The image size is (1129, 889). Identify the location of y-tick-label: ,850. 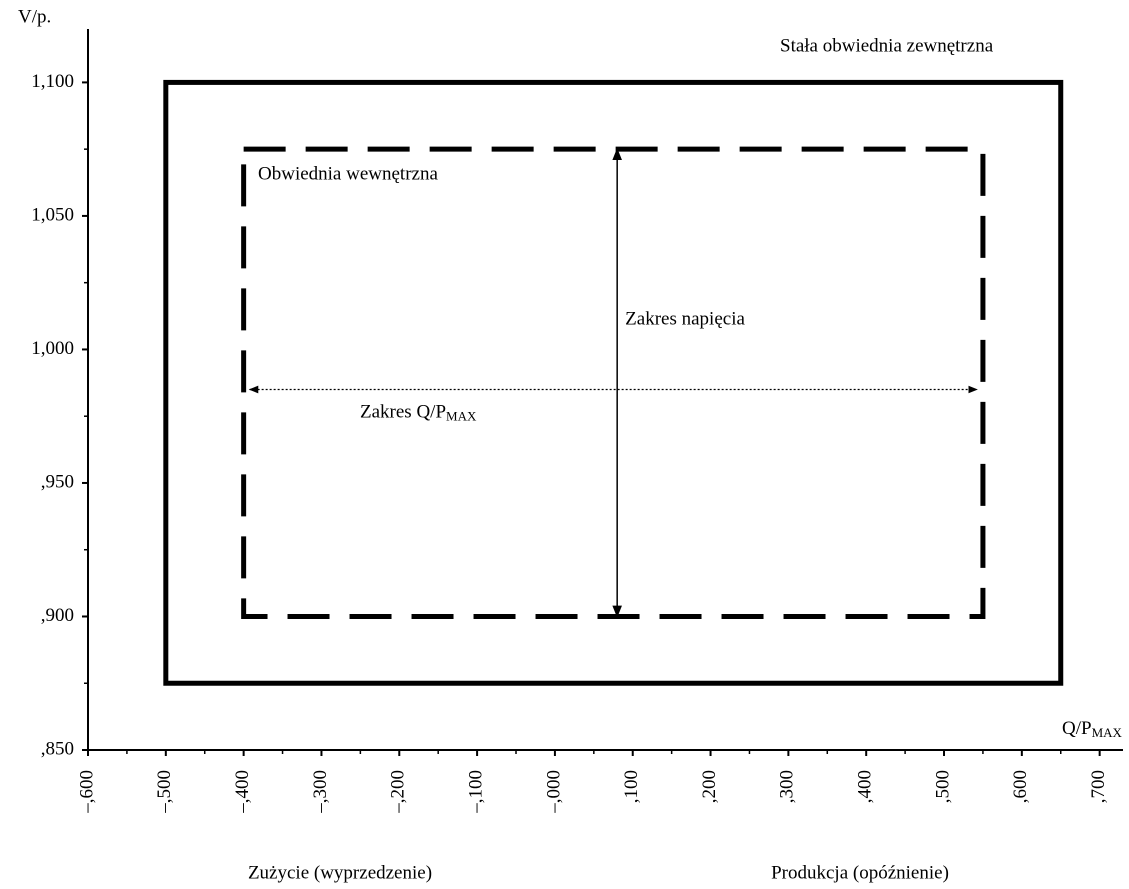
(57, 748).